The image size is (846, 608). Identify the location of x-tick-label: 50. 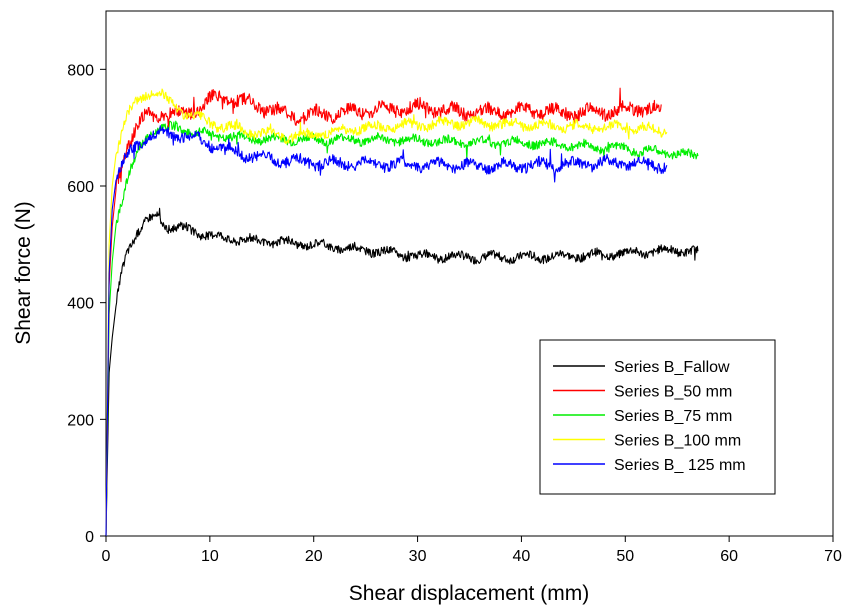
(625, 556).